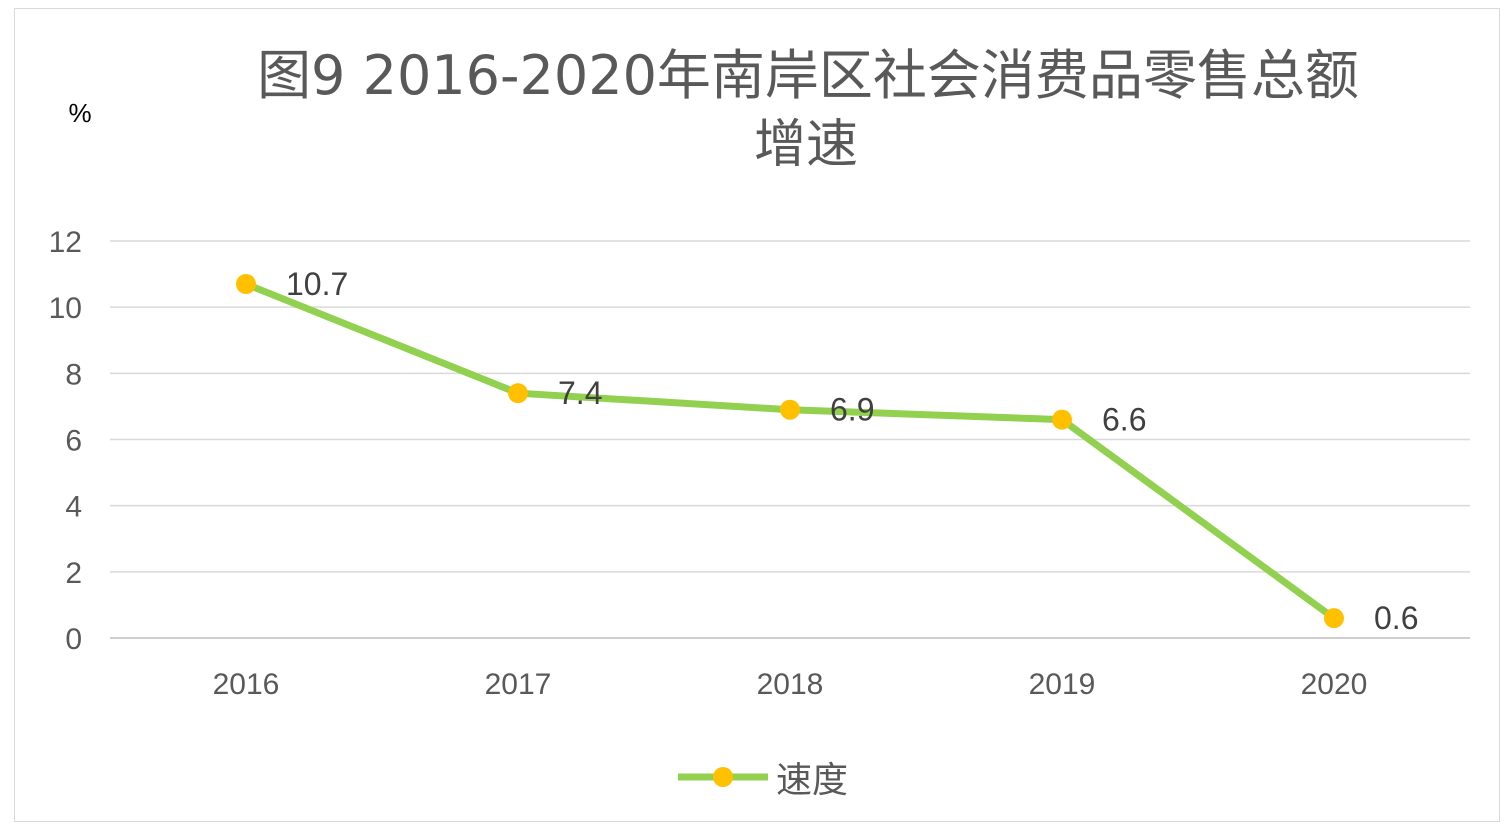 The image size is (1505, 829). I want to click on x-tick-label: 2018, so click(790, 684).